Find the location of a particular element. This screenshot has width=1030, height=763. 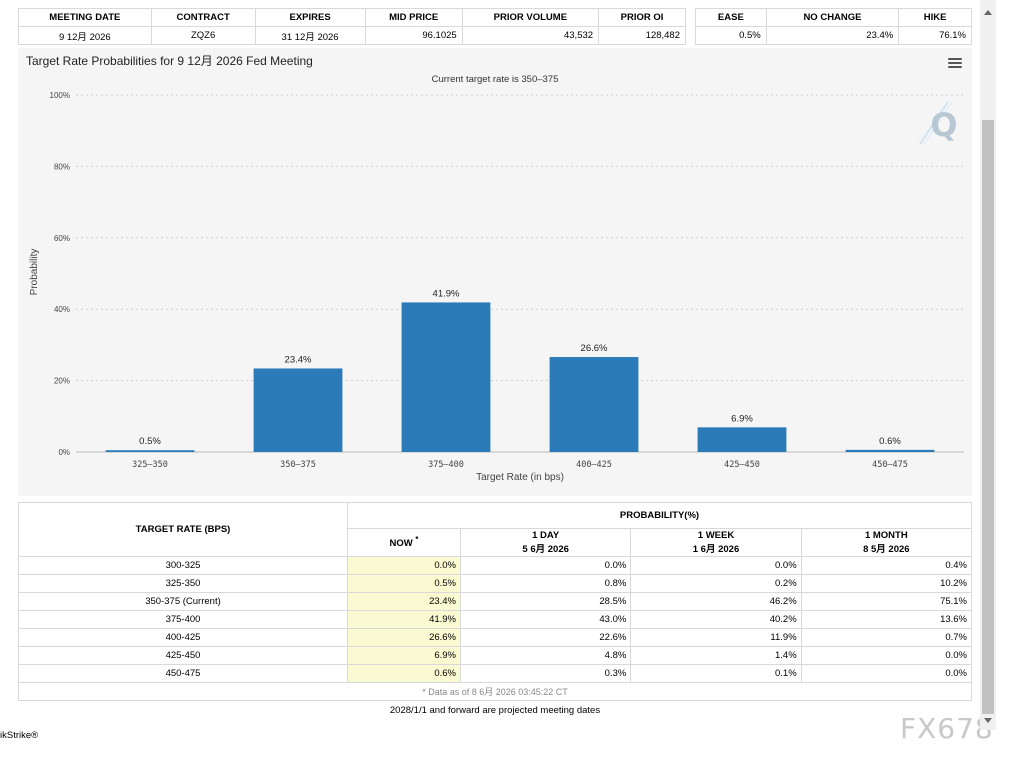

hike-value: 76.1% is located at coordinates (935, 35).